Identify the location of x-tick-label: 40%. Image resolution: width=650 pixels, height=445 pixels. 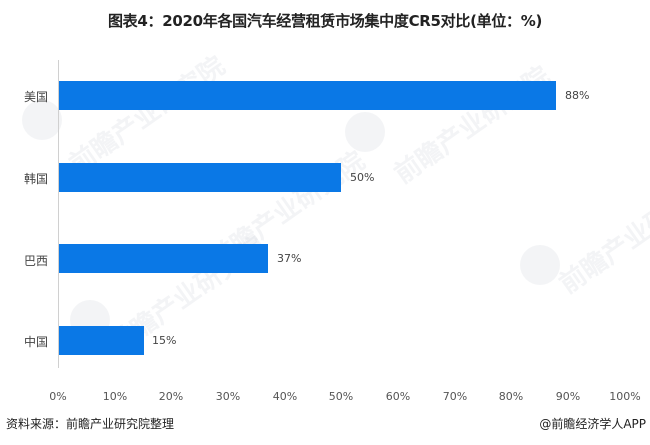
(285, 396).